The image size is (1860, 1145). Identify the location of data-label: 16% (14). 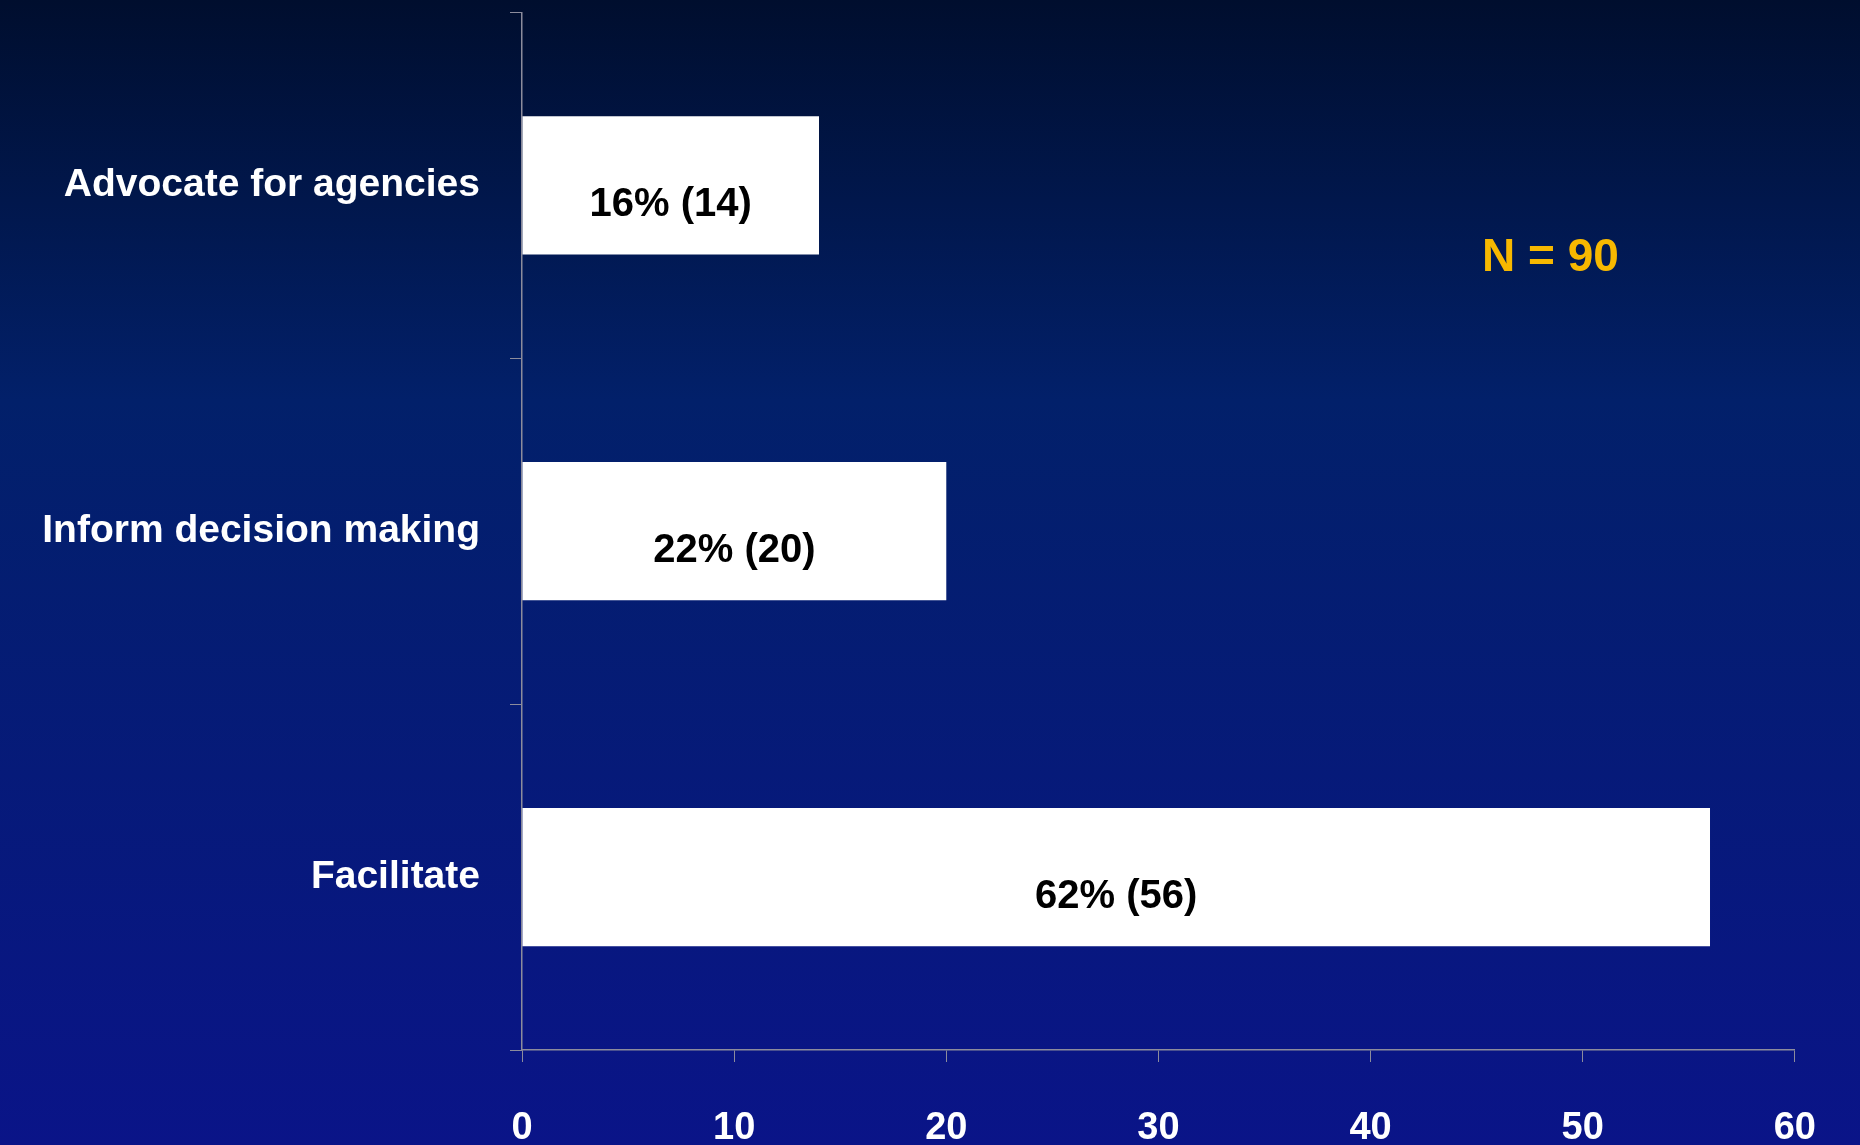
(670, 202).